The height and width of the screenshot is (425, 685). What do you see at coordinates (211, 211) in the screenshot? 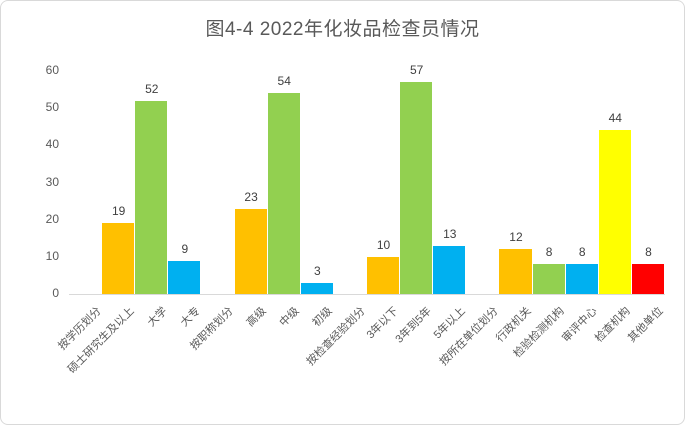
I see `category-slot: 按职称划分` at bounding box center [211, 211].